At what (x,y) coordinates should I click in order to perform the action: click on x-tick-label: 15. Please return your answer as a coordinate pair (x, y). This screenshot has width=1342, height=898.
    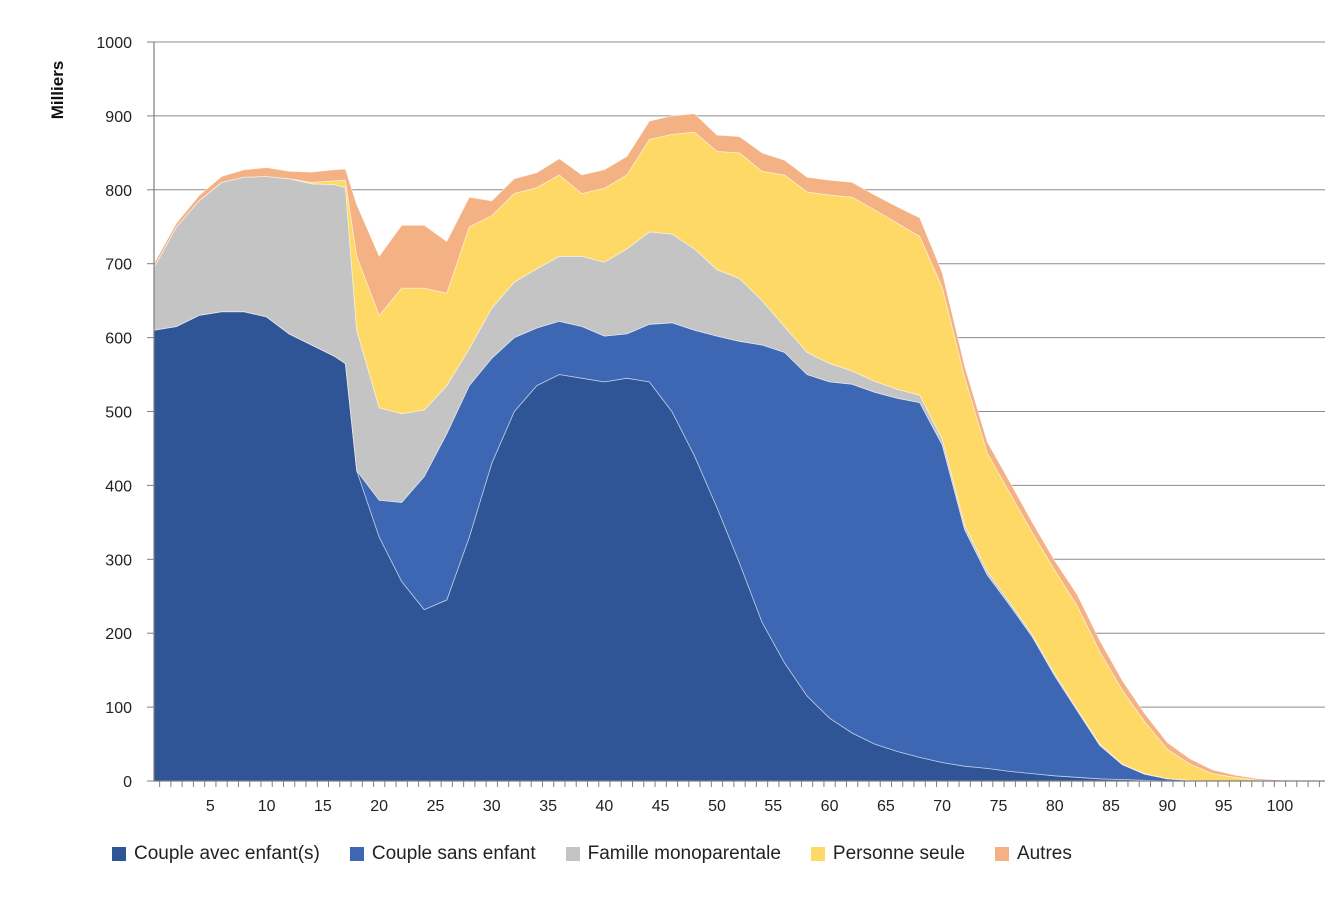
    Looking at the image, I should click on (323, 806).